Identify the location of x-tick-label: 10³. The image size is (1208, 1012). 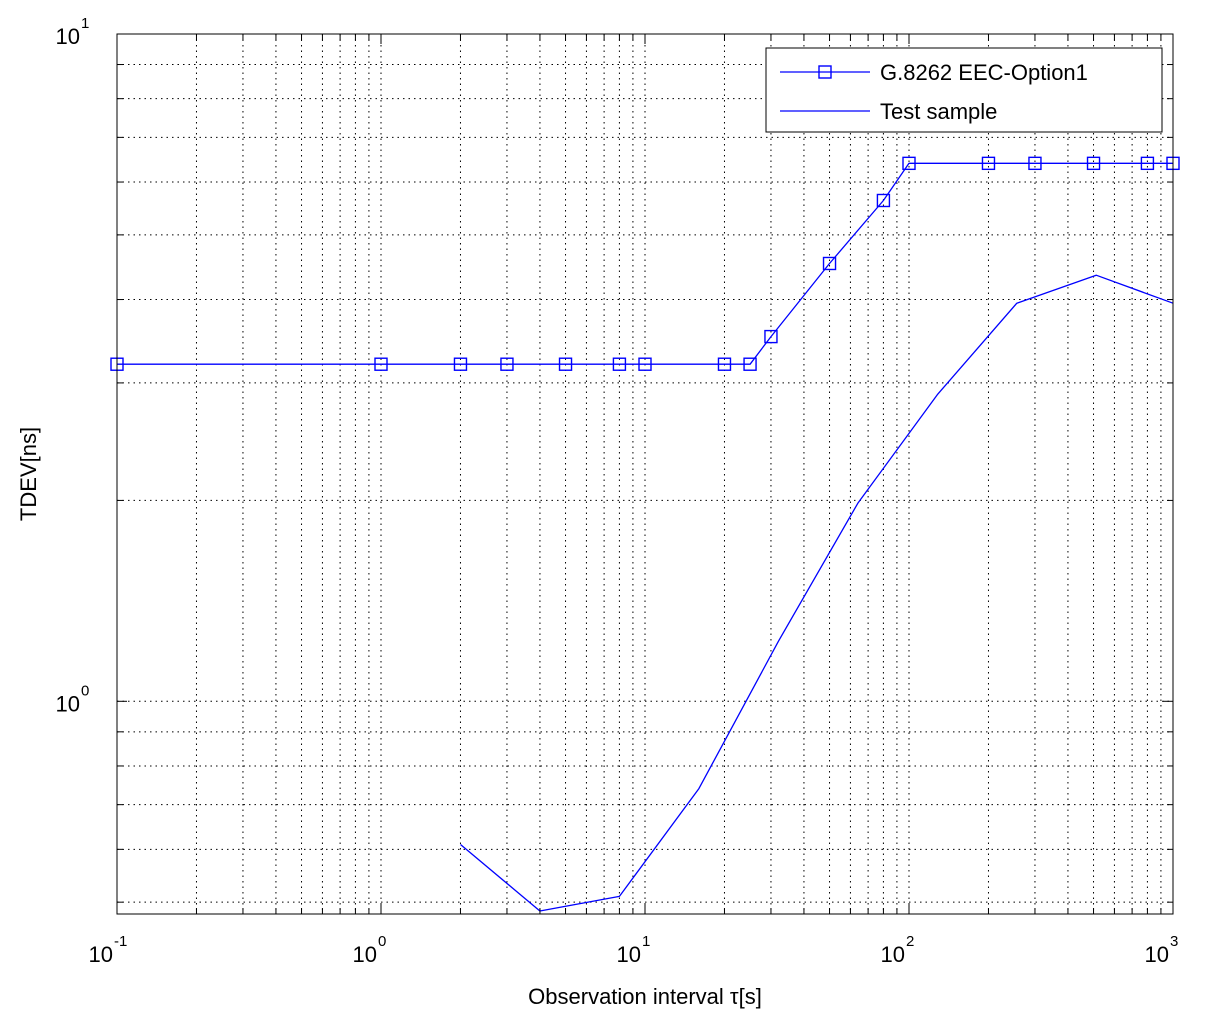
(1162, 950).